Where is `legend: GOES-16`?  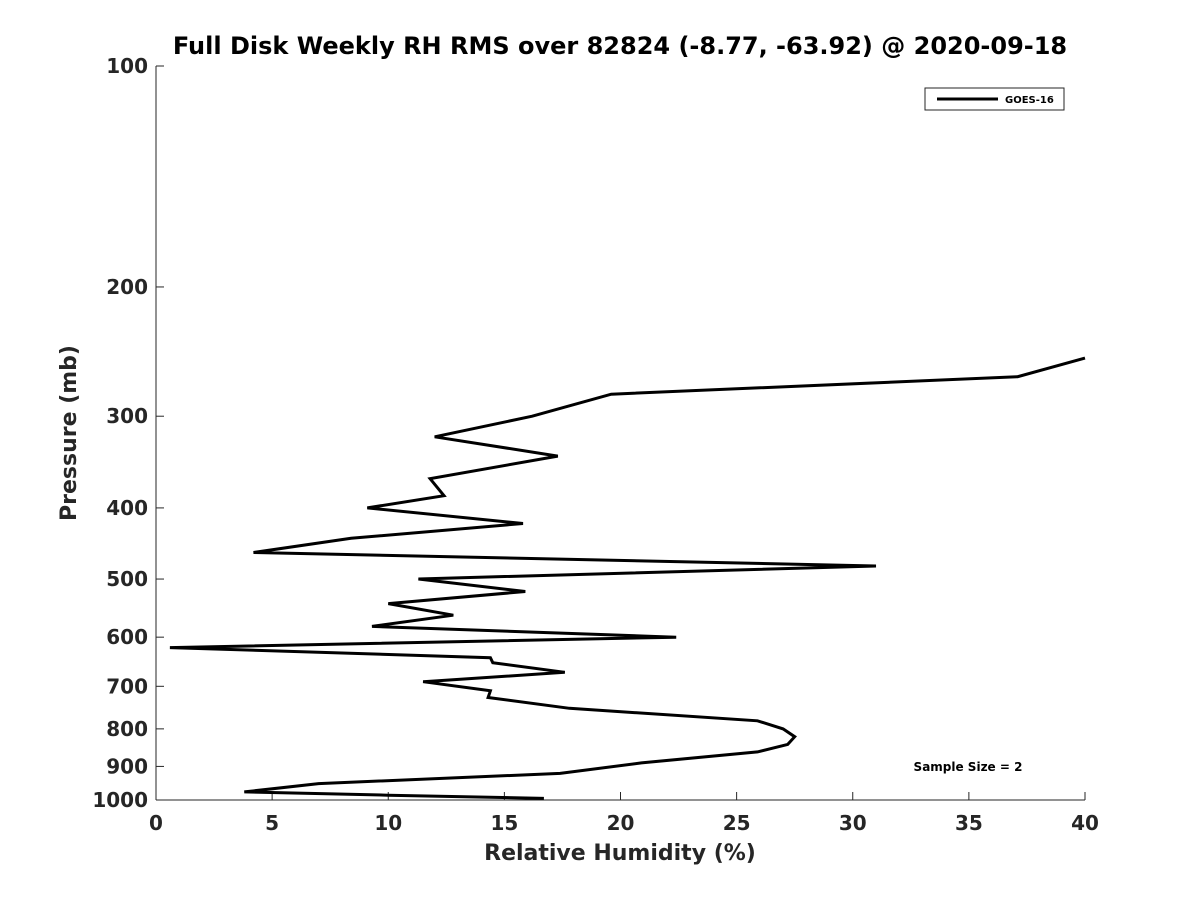 legend: GOES-16 is located at coordinates (994, 99).